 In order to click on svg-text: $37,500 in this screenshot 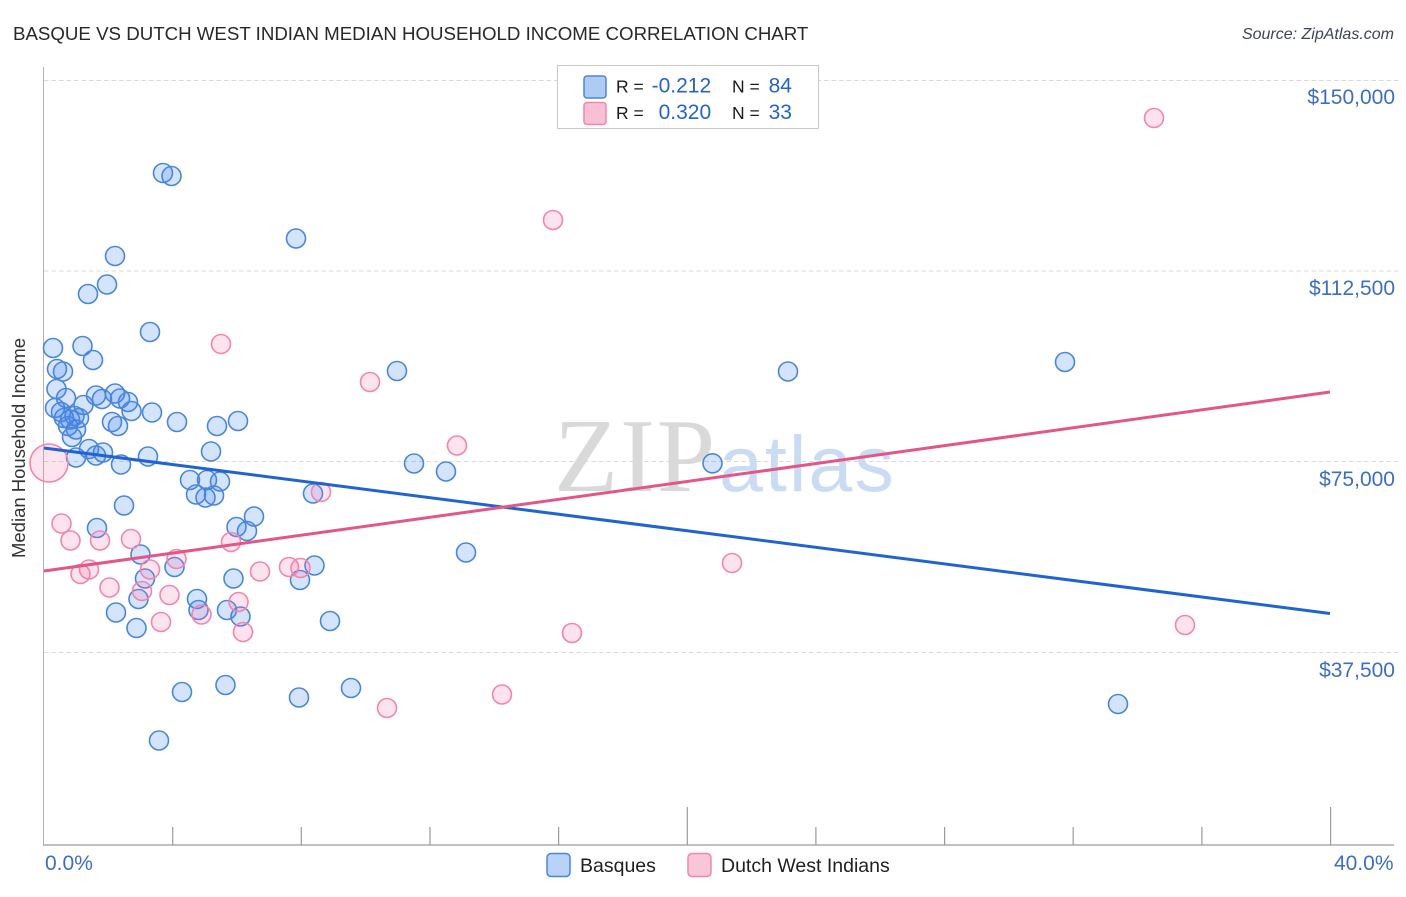, I will do `click(1357, 670)`.